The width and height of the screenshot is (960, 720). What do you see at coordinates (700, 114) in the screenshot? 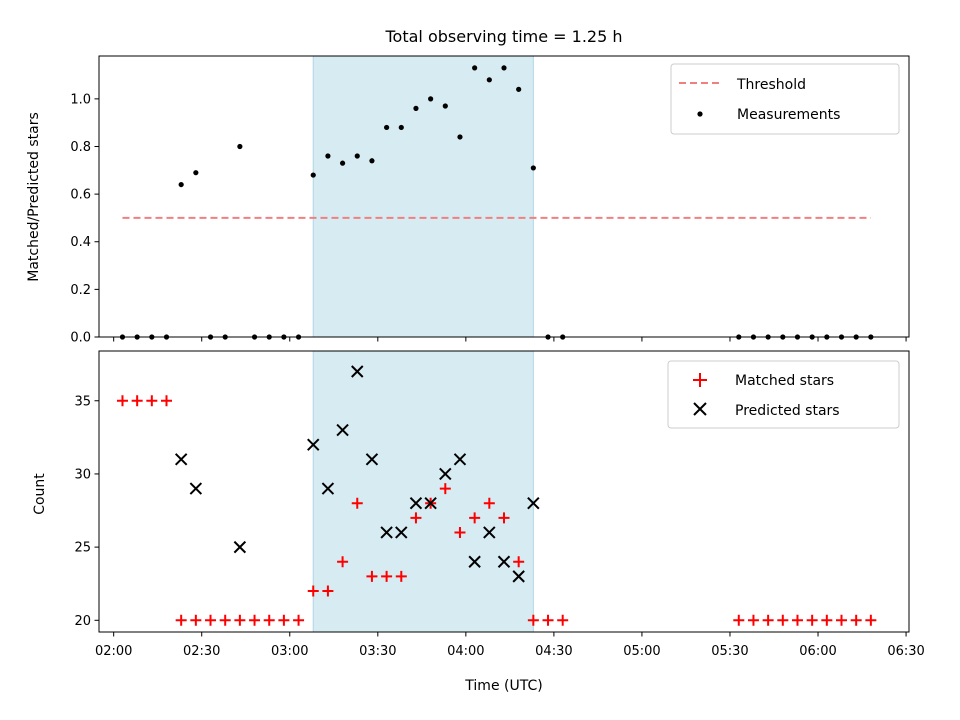
I see `measurements-legend-swatch` at bounding box center [700, 114].